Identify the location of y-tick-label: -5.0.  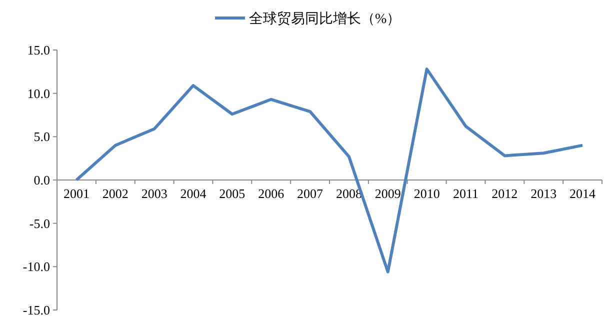
(39, 223).